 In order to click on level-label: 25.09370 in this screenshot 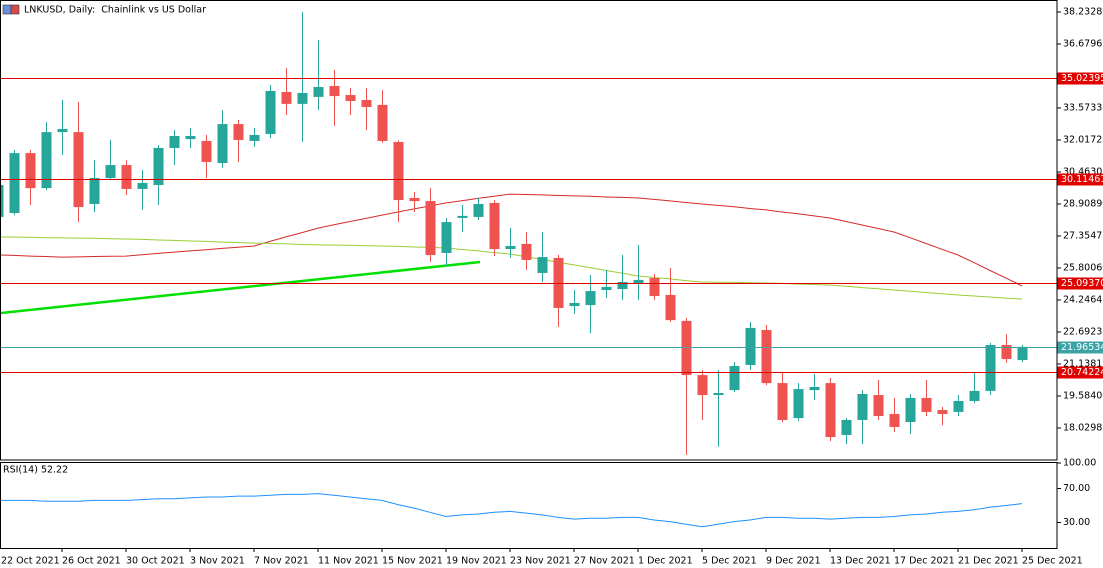, I will do `click(1082, 283)`.